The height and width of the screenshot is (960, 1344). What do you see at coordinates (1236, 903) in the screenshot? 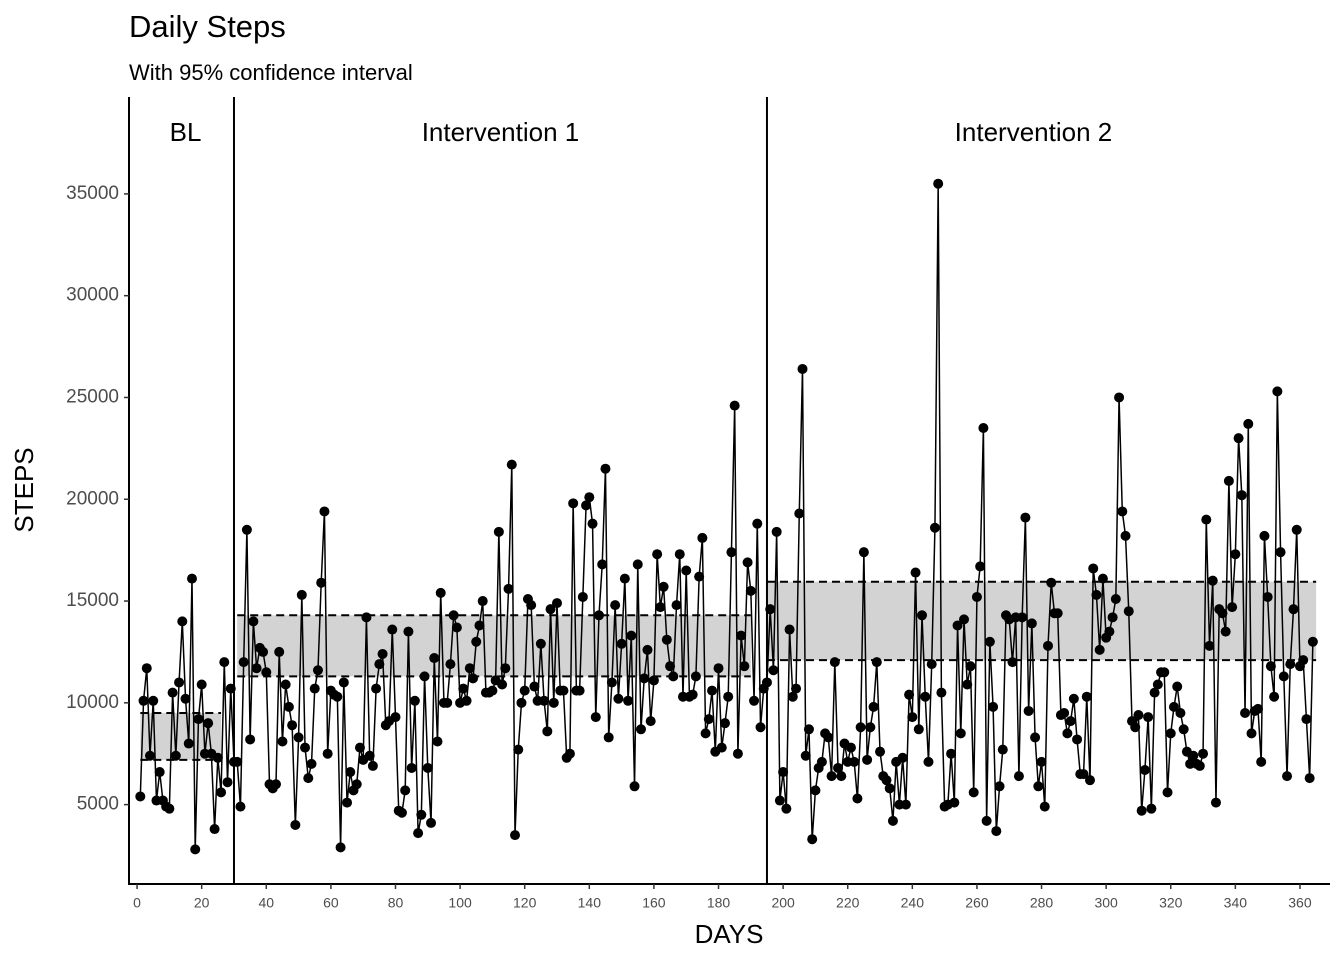
I see `x-tick-label: 340` at bounding box center [1236, 903].